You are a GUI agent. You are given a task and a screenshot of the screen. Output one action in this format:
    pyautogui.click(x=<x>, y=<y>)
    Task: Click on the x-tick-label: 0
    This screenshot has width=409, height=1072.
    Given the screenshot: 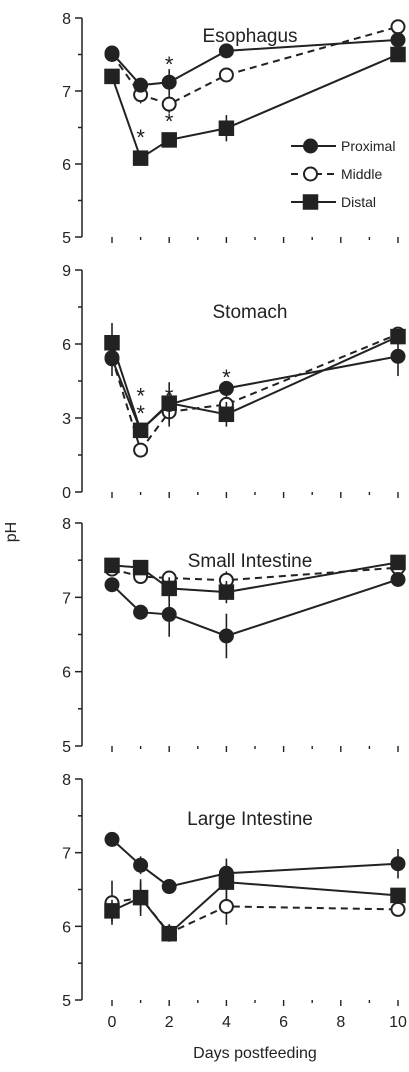 What is the action you would take?
    pyautogui.click(x=112, y=1022)
    